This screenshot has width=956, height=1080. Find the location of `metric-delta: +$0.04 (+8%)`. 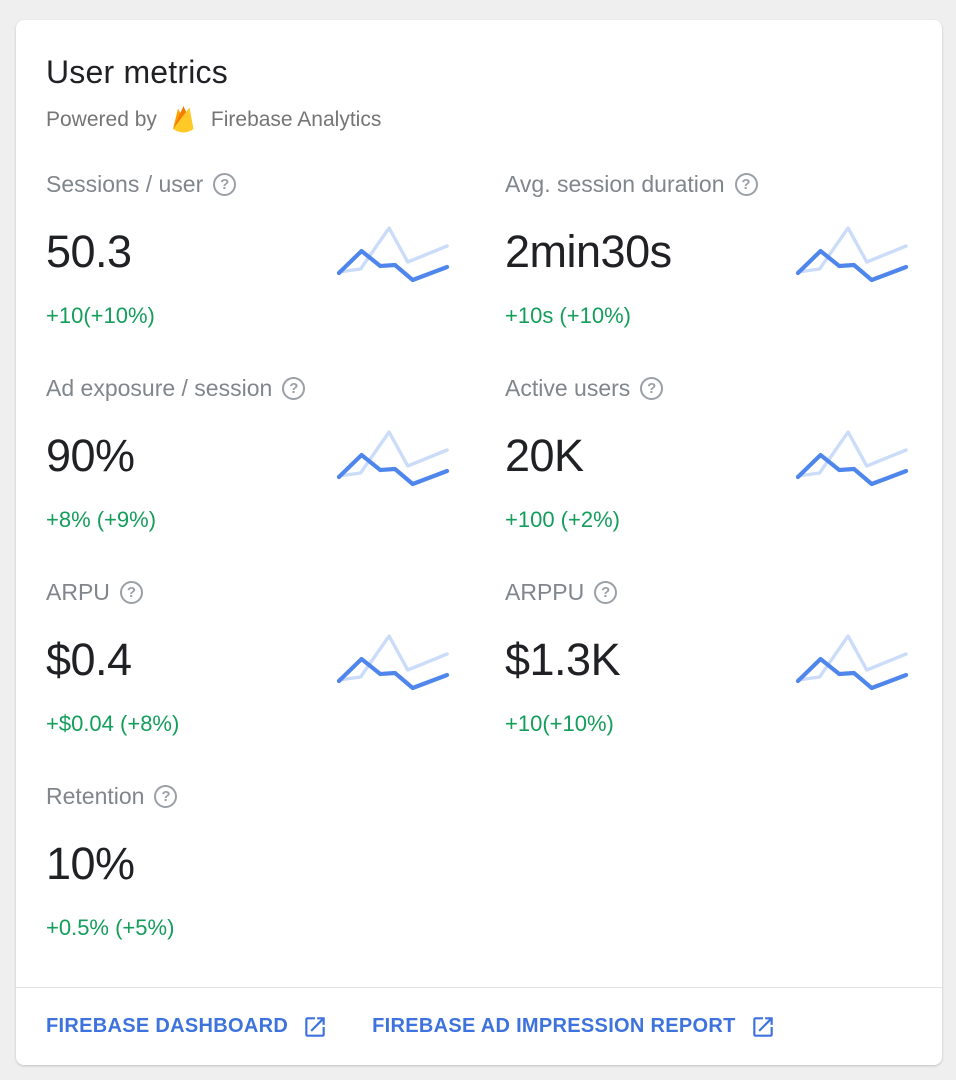

metric-delta: +$0.04 (+8%) is located at coordinates (113, 723).